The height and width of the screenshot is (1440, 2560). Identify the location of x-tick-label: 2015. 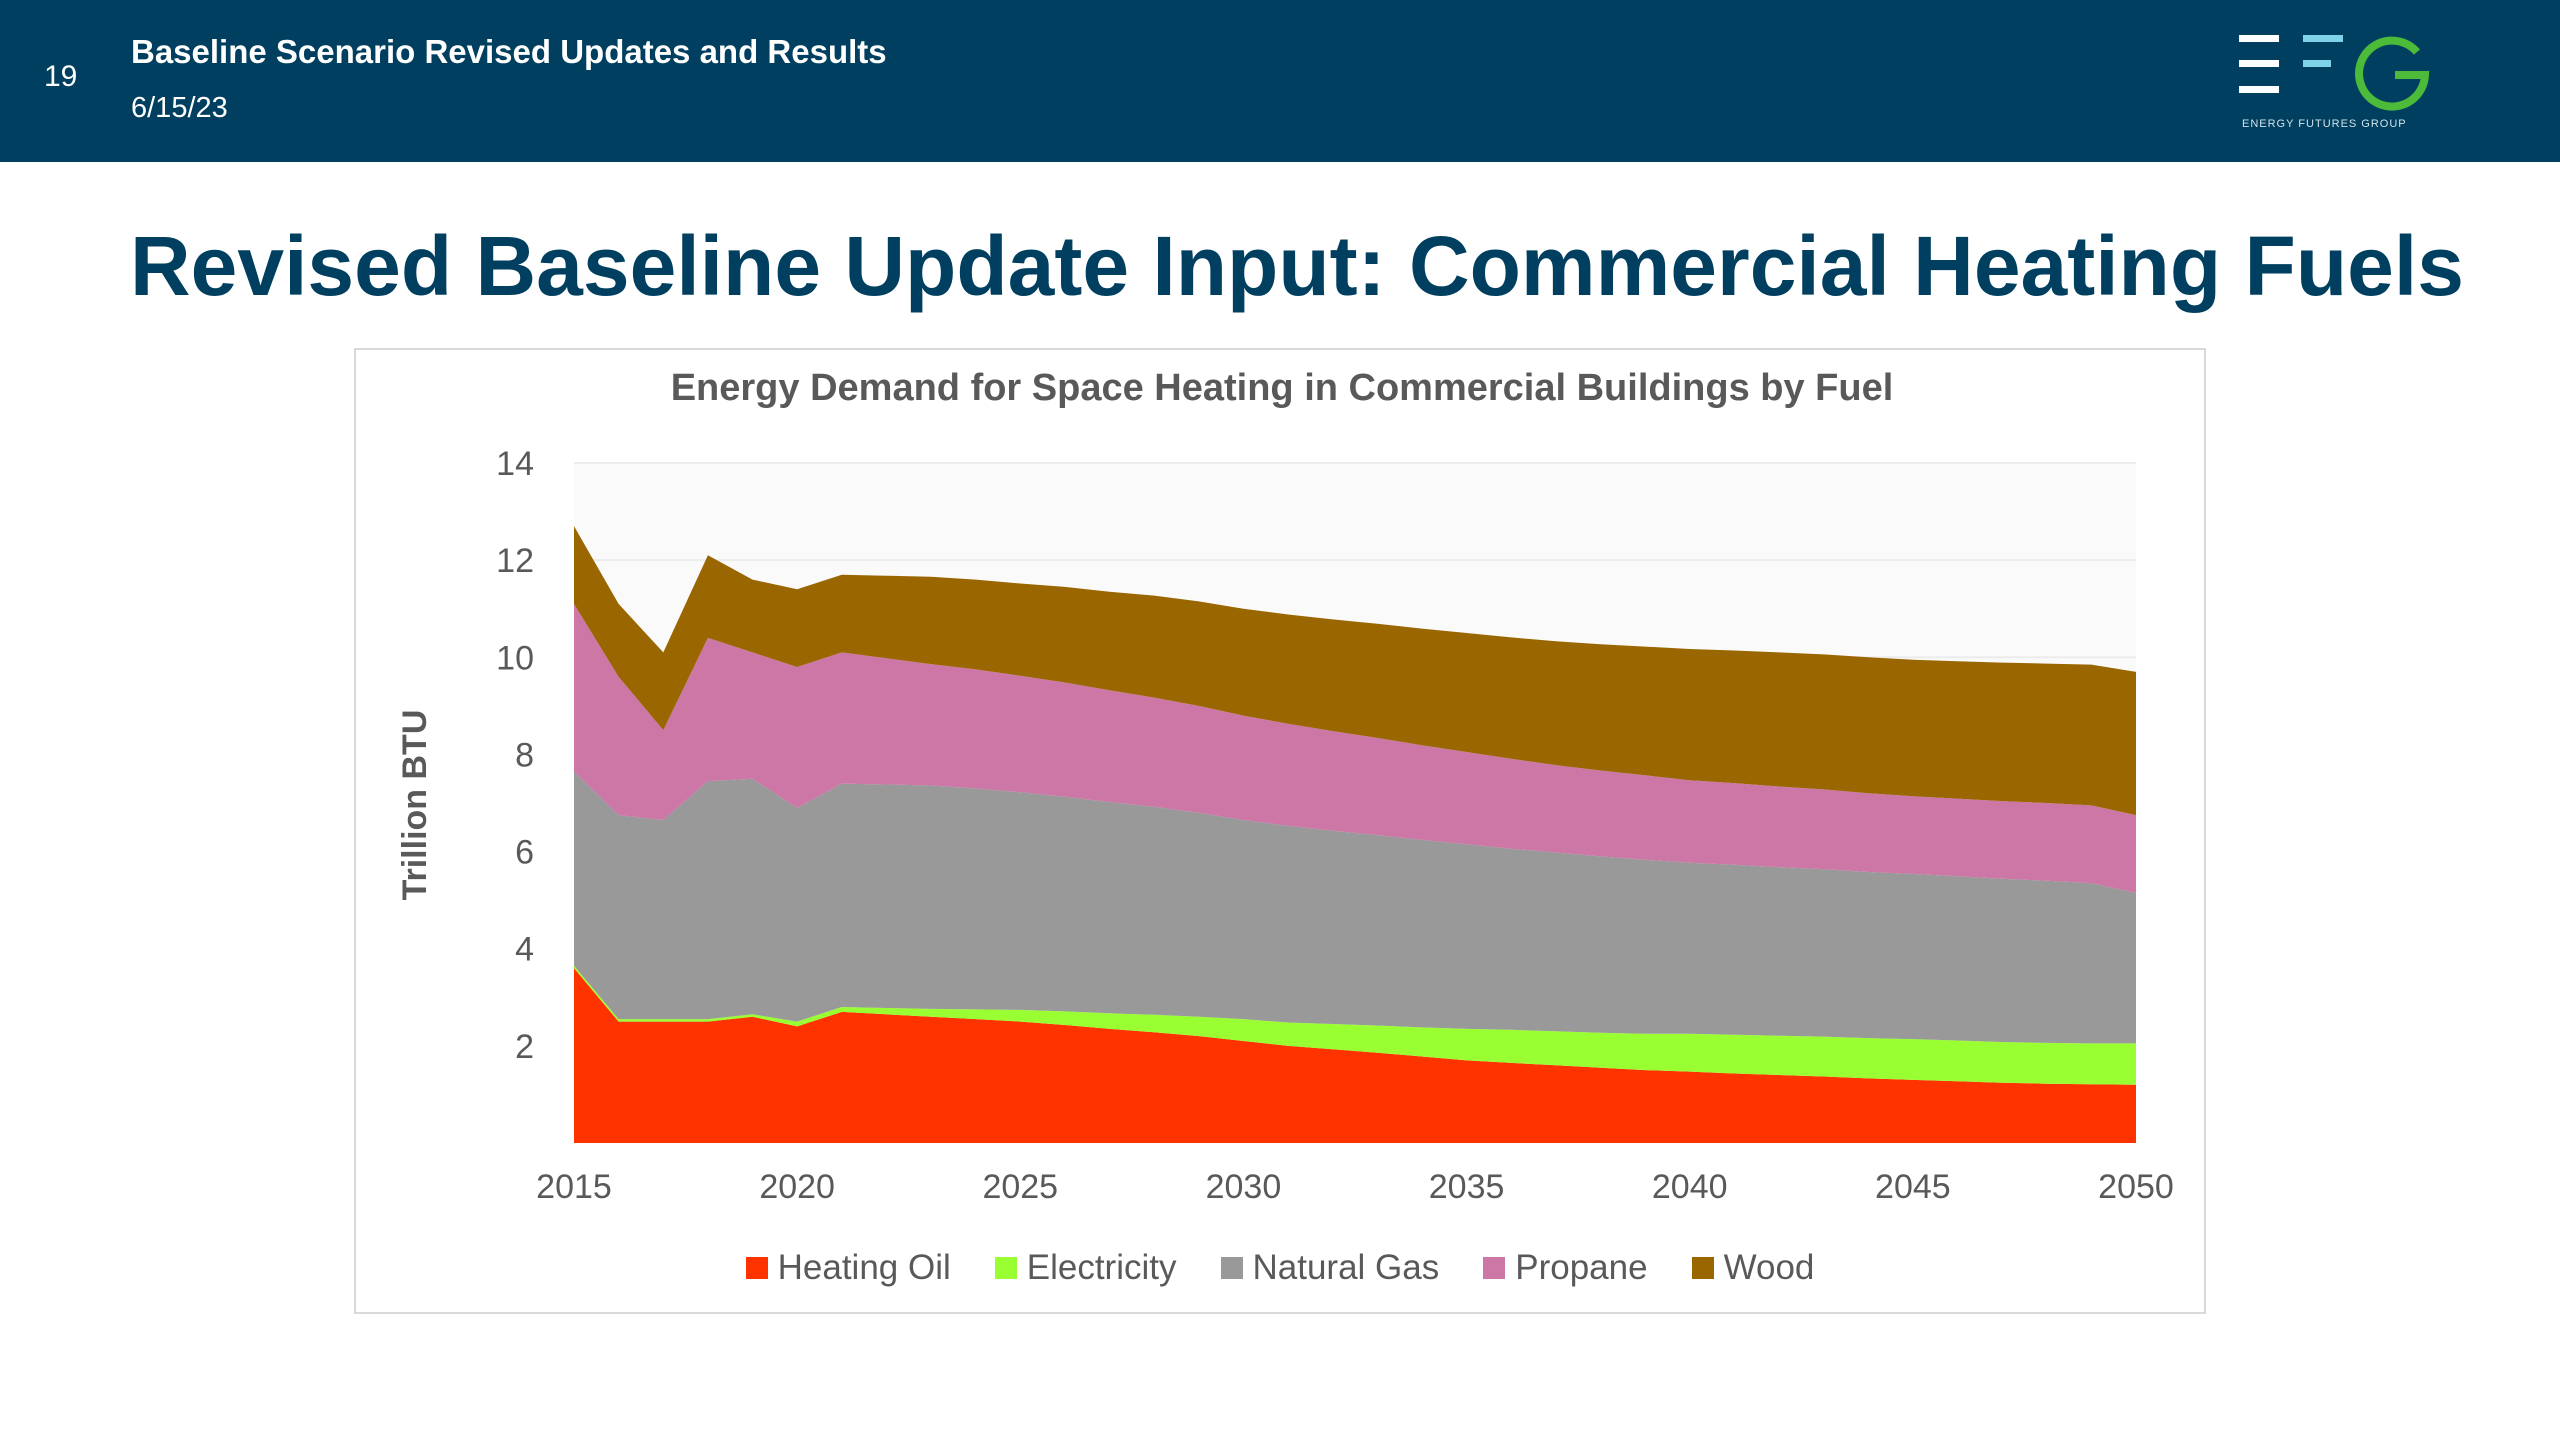
(574, 1187).